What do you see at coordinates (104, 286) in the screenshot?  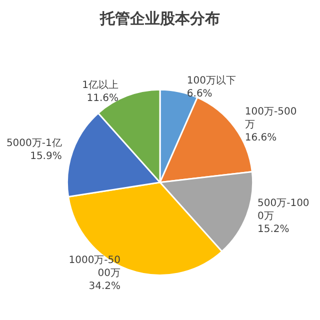 I see `data-label: 34.2%` at bounding box center [104, 286].